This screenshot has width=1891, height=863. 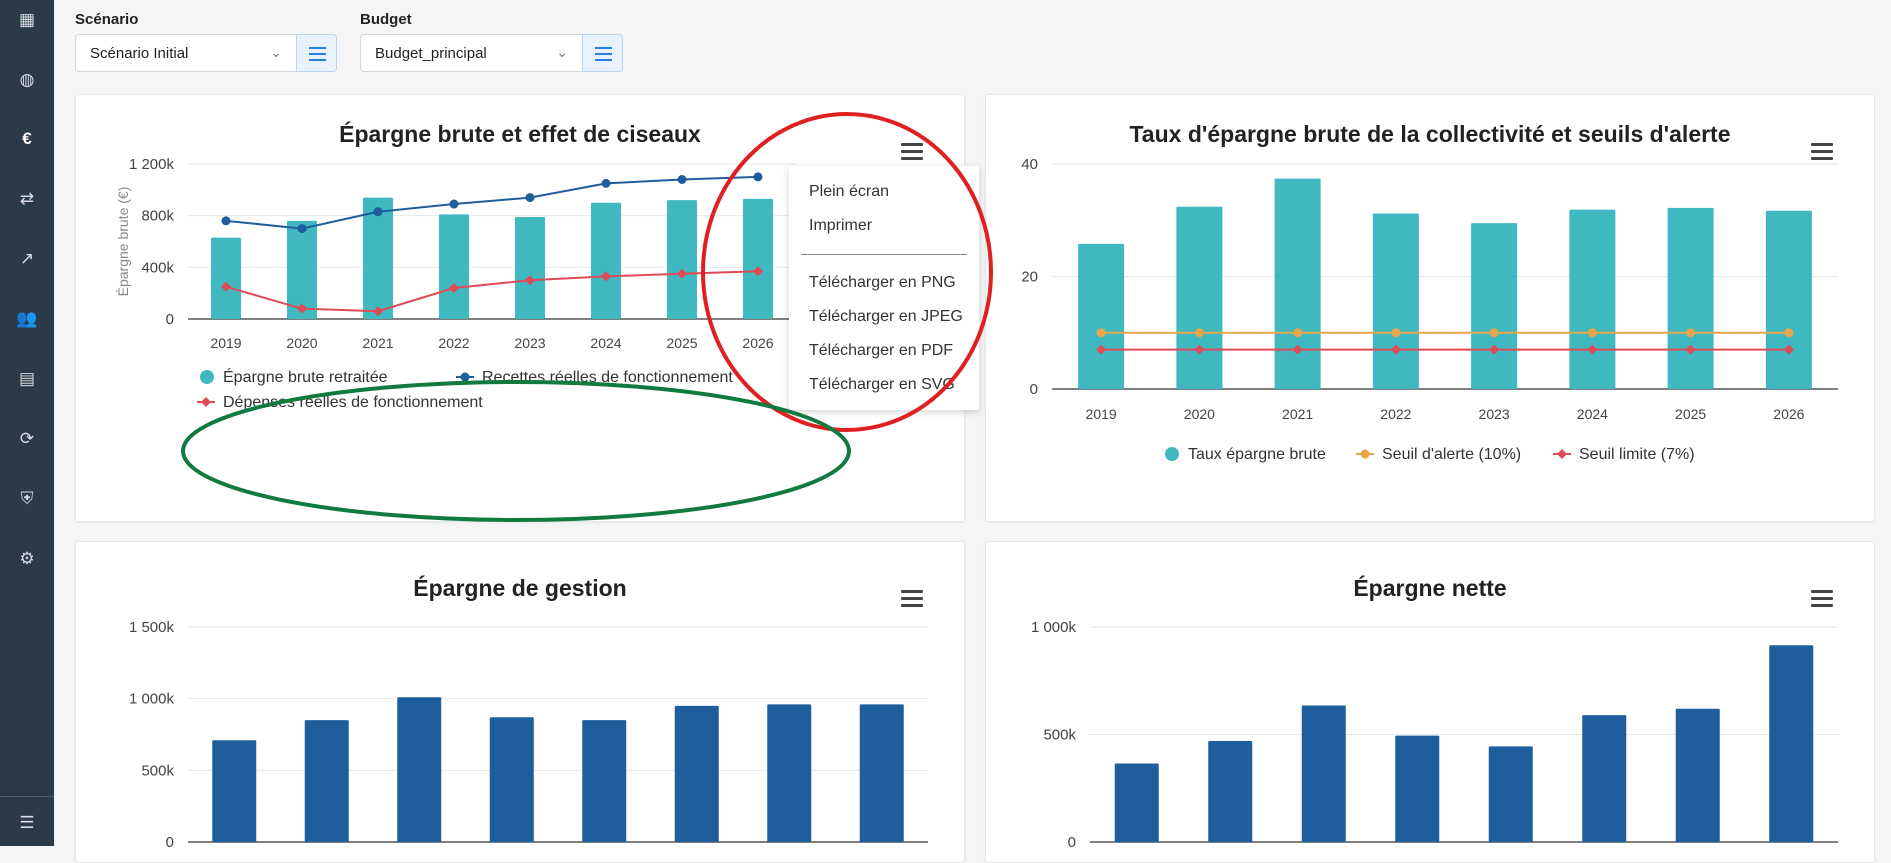 What do you see at coordinates (1101, 414) in the screenshot?
I see `x-tick-label: 2019` at bounding box center [1101, 414].